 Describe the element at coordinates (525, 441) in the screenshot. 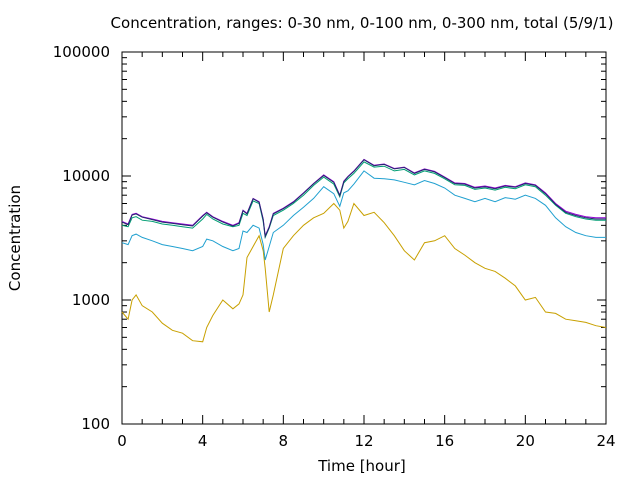

I see `x-tick-label: 20` at that location.